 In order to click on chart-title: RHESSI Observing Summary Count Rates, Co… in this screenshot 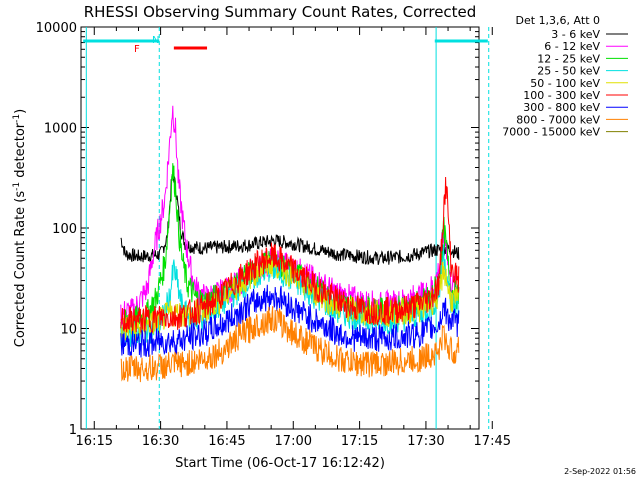, I will do `click(280, 12)`.